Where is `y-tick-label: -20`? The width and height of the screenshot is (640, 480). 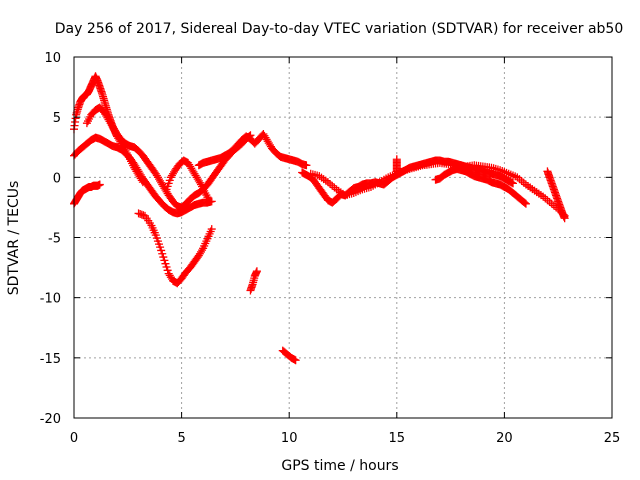
y-tick-label: -20 is located at coordinates (50, 419).